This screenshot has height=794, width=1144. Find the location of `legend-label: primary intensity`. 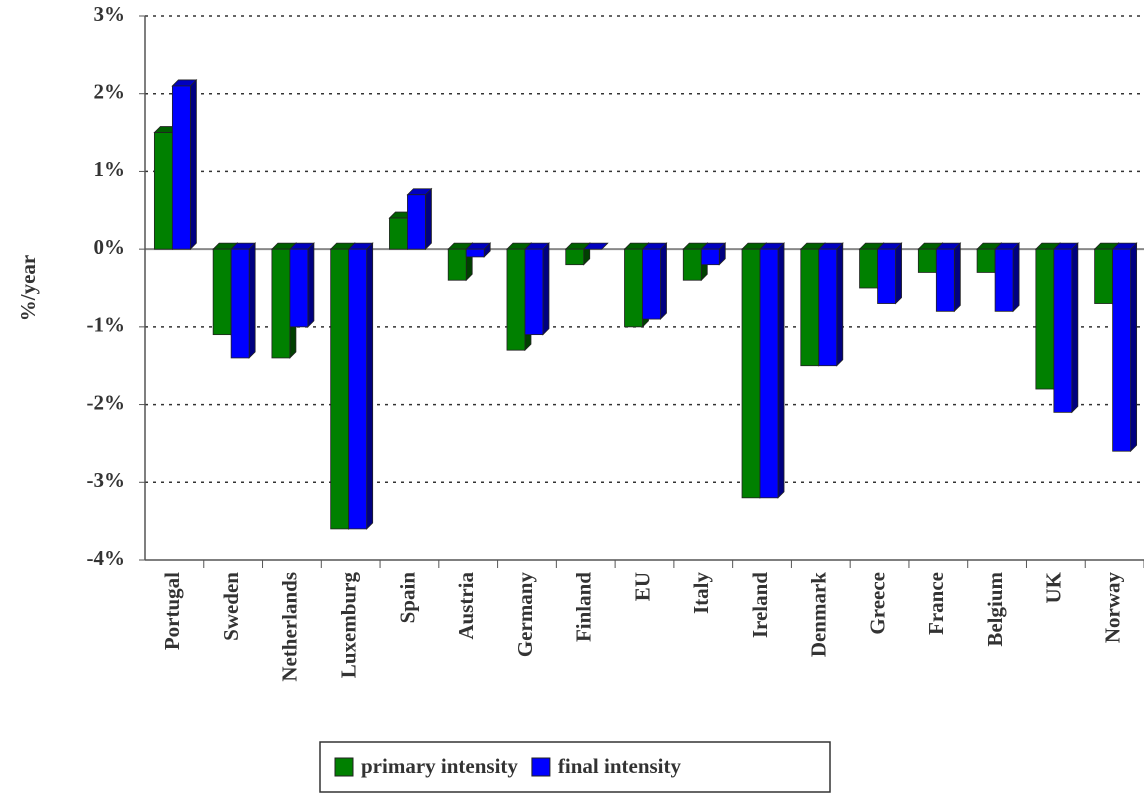

legend-label: primary intensity is located at coordinates (439, 766).